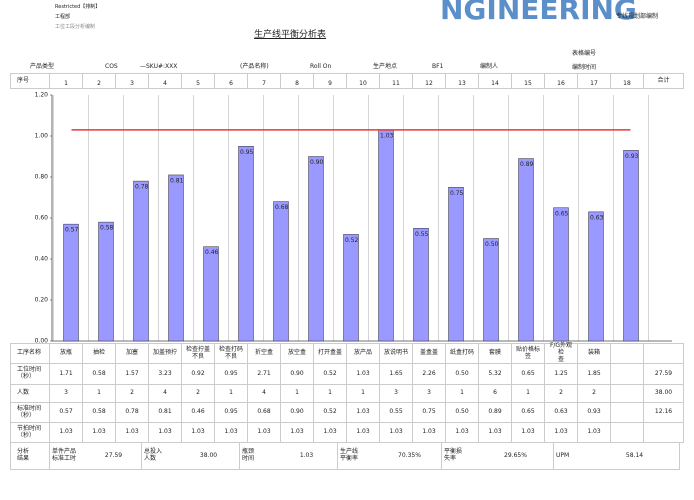 This screenshot has height=500, width=694. What do you see at coordinates (664, 81) in the screenshot?
I see `seq-total: 合计` at bounding box center [664, 81].